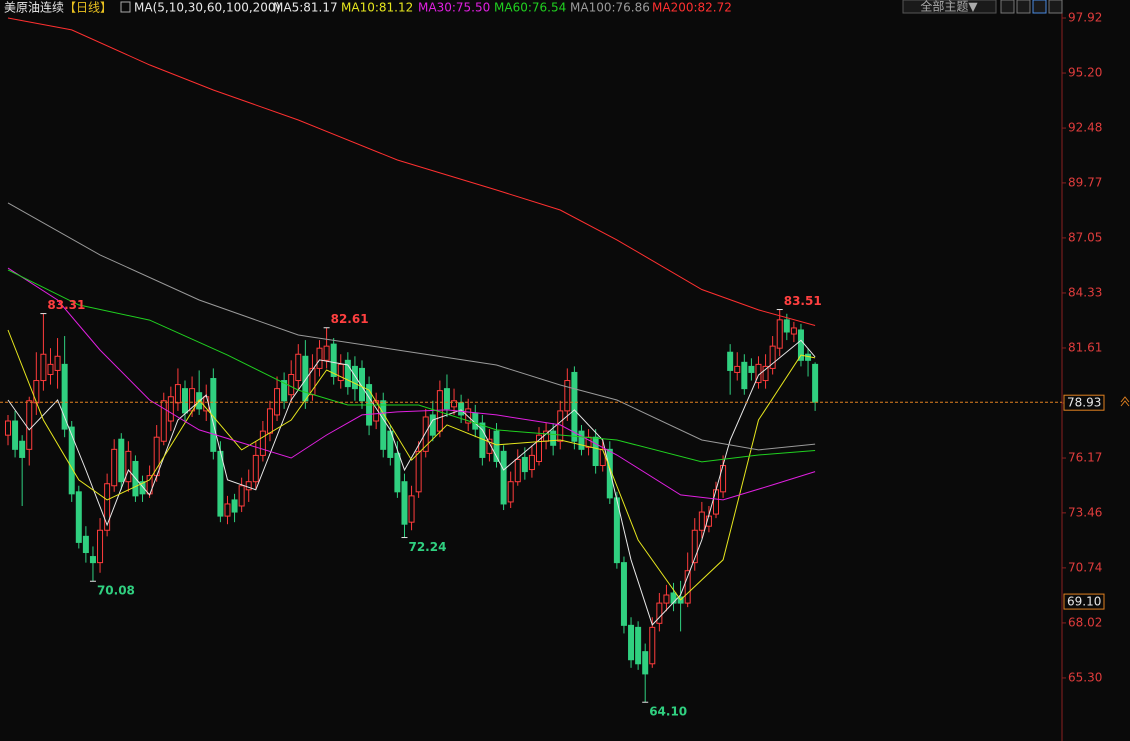  I want to click on arrow-icon, so click(1125, 401).